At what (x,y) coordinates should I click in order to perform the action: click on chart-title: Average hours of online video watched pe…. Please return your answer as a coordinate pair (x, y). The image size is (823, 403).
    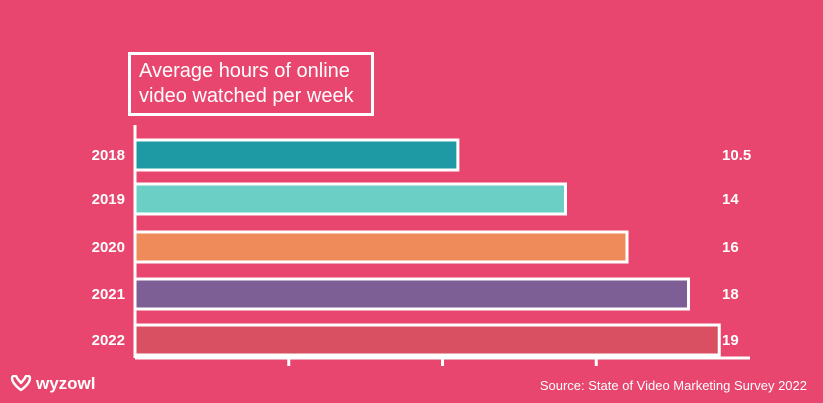
    Looking at the image, I should click on (251, 84).